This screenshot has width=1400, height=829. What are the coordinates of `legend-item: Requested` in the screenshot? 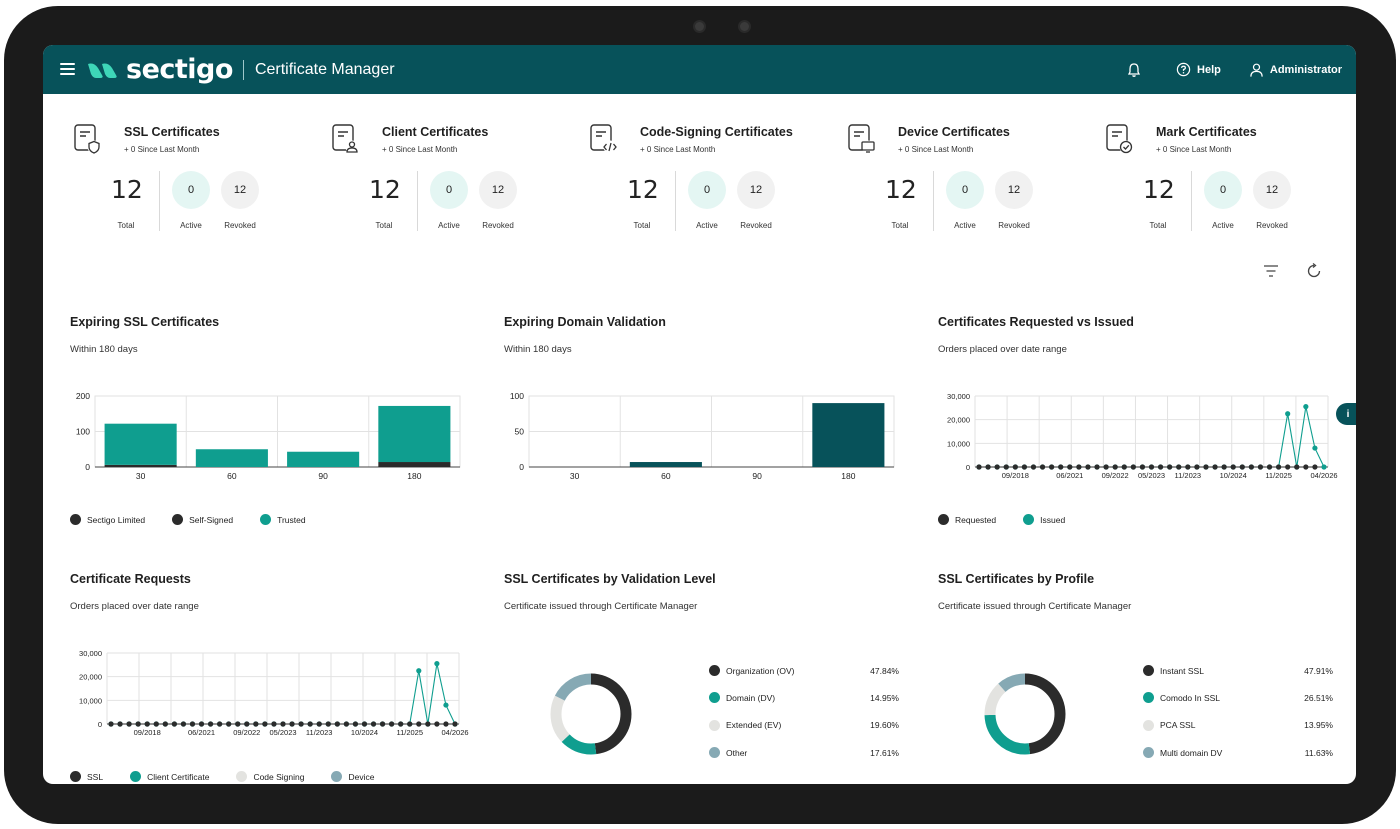 It's located at (967, 519).